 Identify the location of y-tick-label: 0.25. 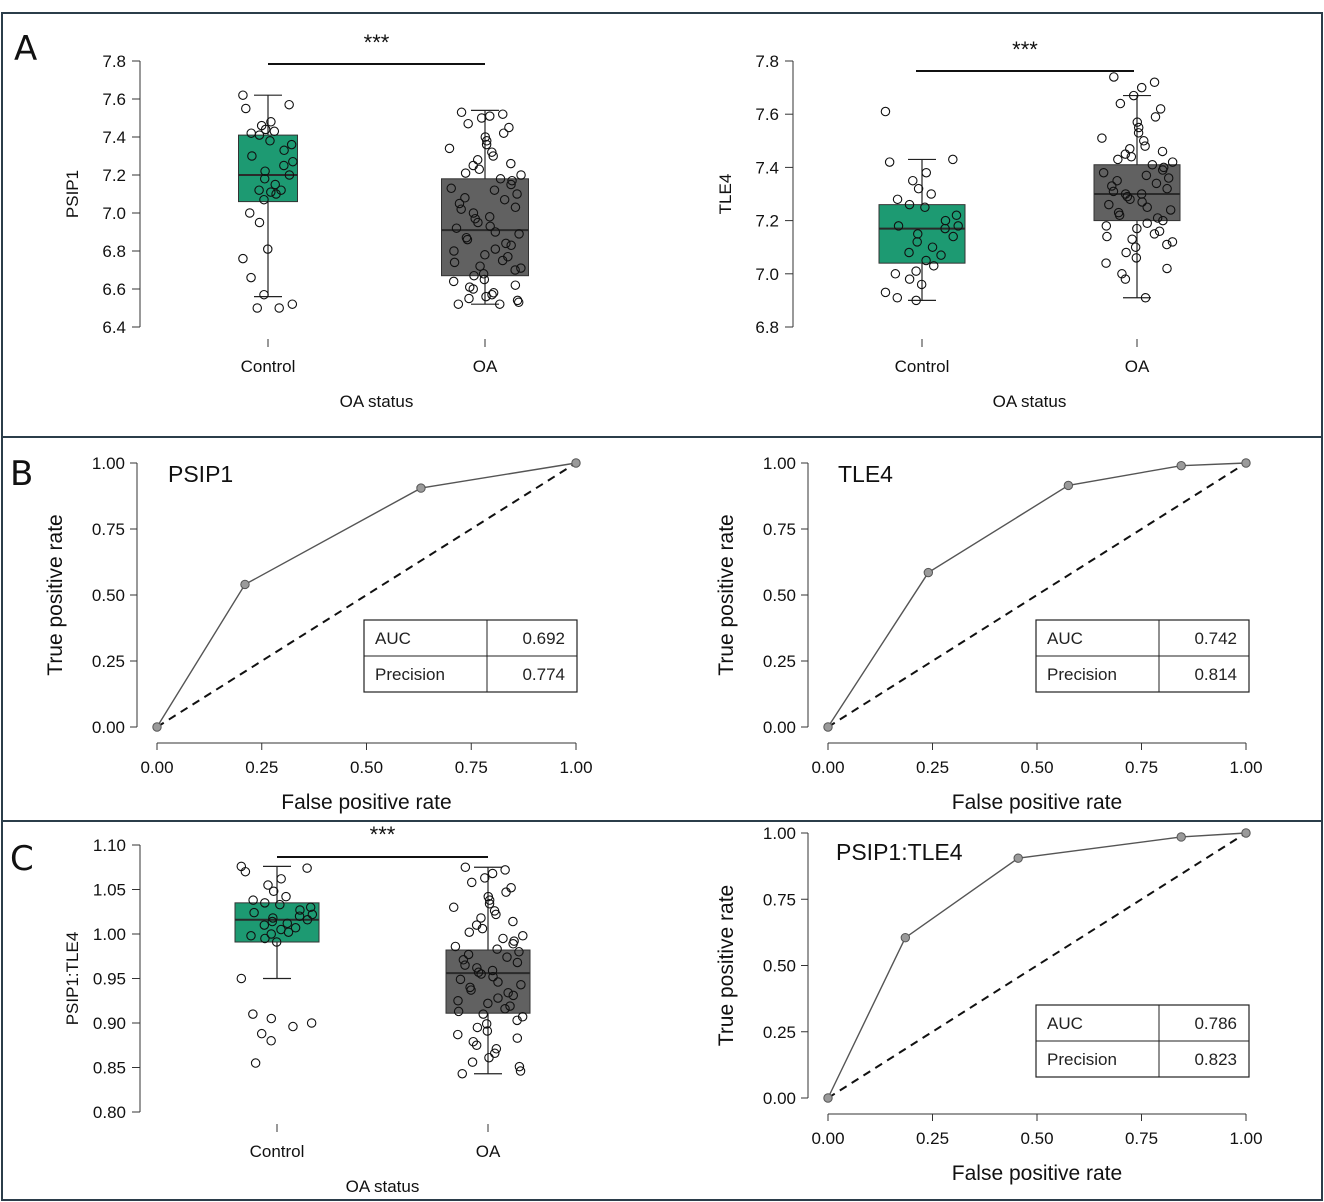
(779, 661).